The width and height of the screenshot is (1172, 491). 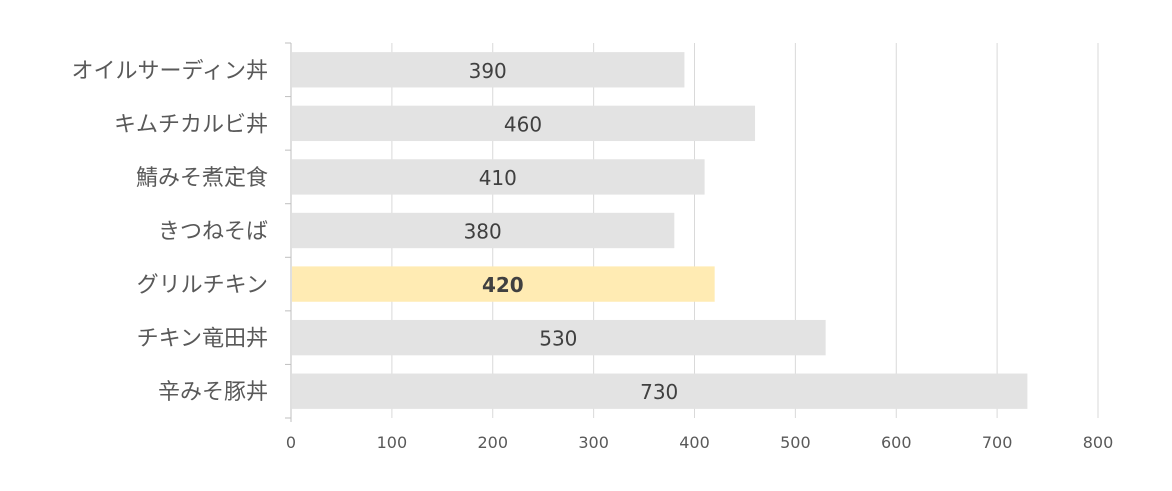 What do you see at coordinates (170, 71) in the screenshot?
I see `category-label-0: オイルサーディン丼` at bounding box center [170, 71].